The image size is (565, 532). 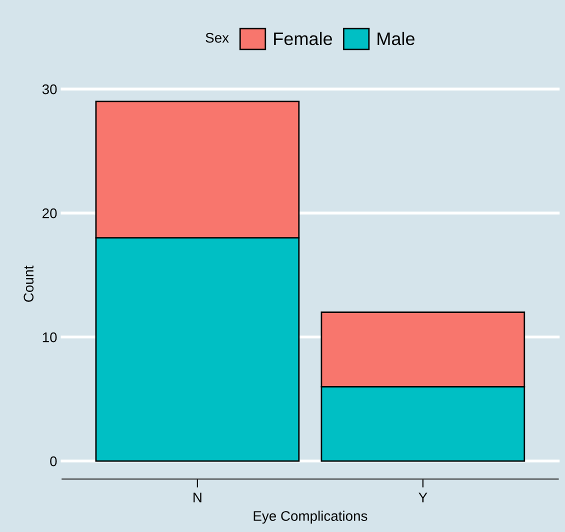 What do you see at coordinates (303, 39) in the screenshot?
I see `legend-label: Female` at bounding box center [303, 39].